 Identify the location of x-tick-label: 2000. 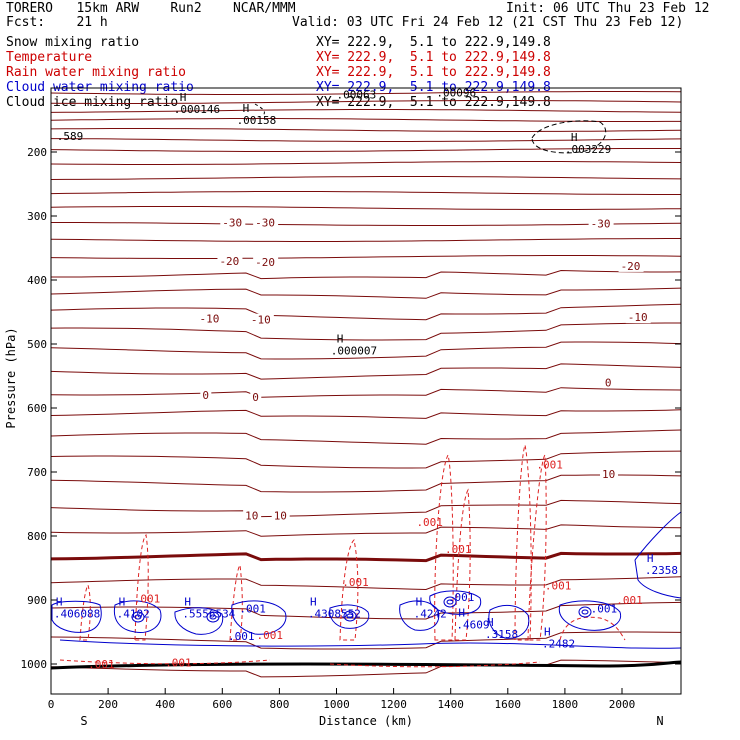
(622, 704).